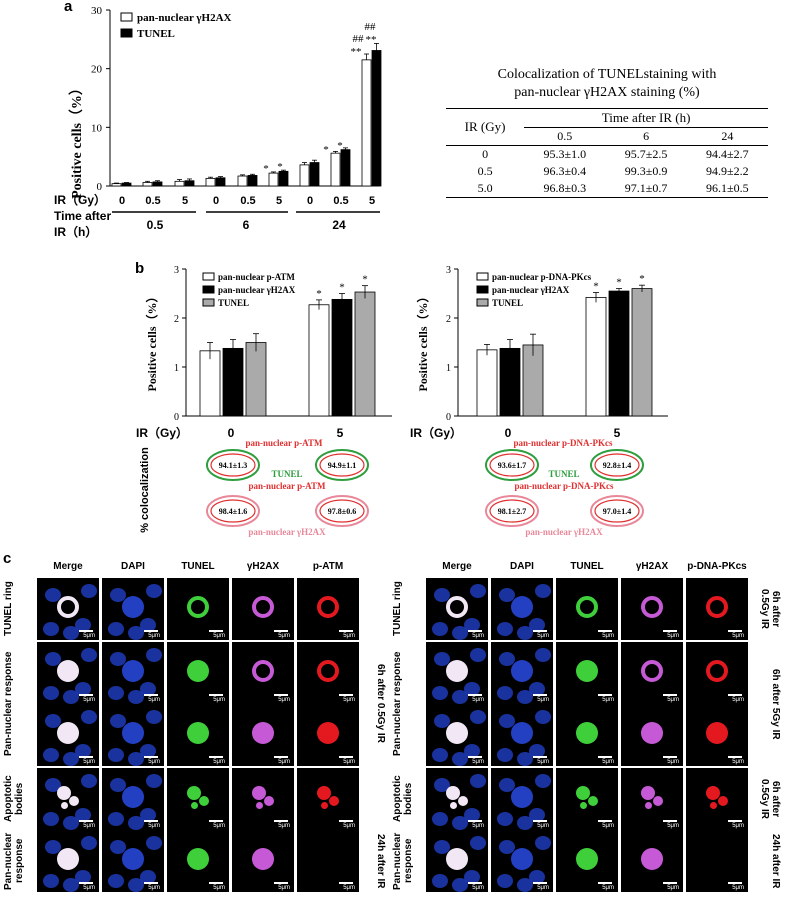  I want to click on table-cell: 0.5, so click(485, 171).